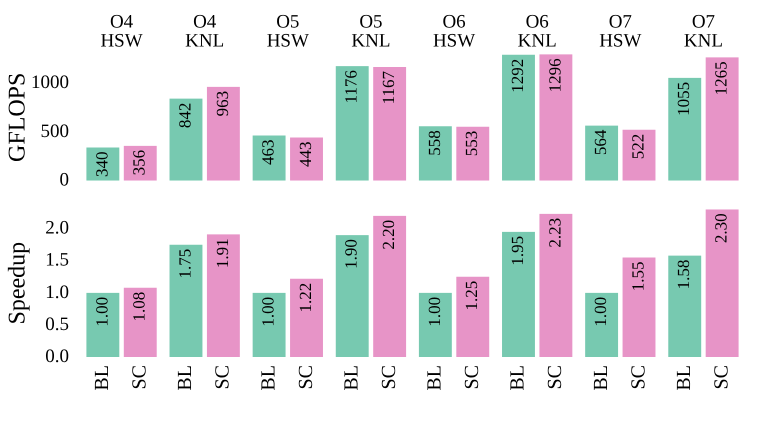 Image resolution: width=757 pixels, height=430 pixels. Describe the element at coordinates (139, 163) in the screenshot. I see `data-label: 356` at that location.